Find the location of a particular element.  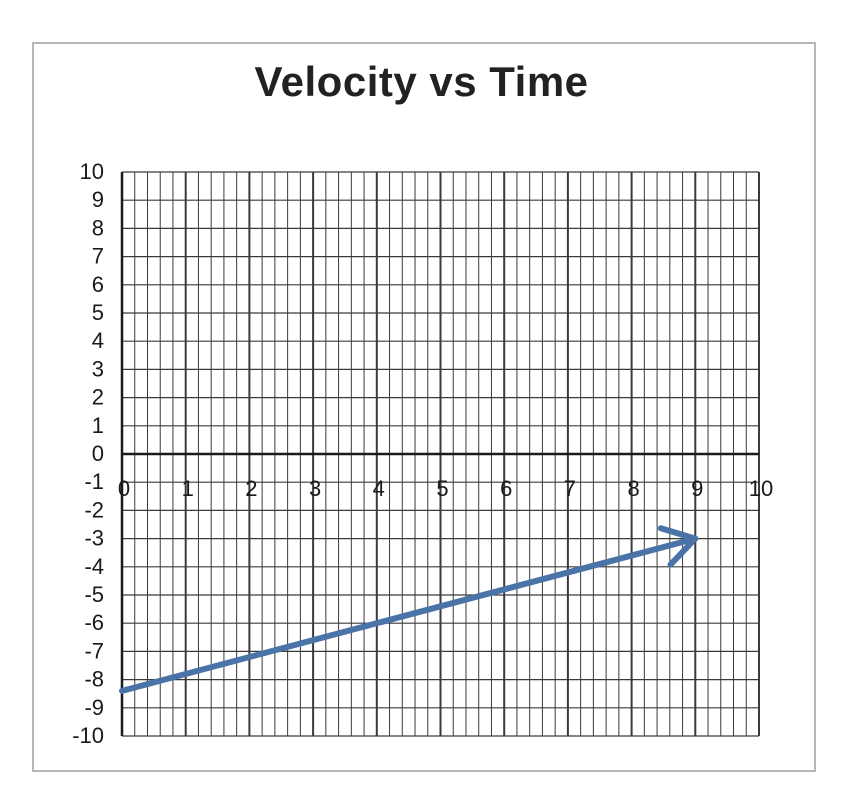

x-tick-label: 8 is located at coordinates (633, 488).